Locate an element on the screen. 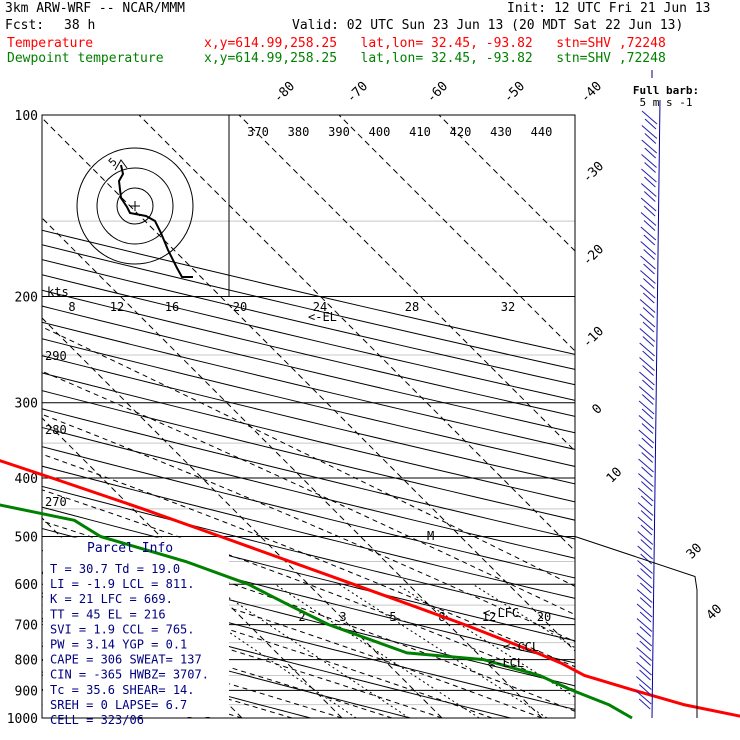  pressure-tick-label: 300 is located at coordinates (26, 404).